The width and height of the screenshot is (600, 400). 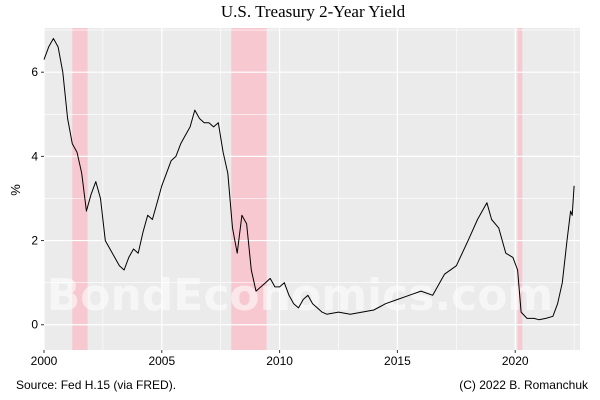 I want to click on x-tick-label: 2010, so click(x=279, y=361).